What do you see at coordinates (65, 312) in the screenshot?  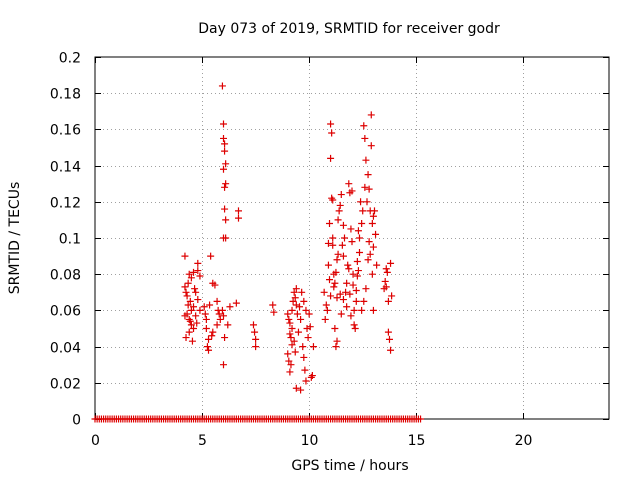 I see `y-tick-label: 0.06` at bounding box center [65, 312].